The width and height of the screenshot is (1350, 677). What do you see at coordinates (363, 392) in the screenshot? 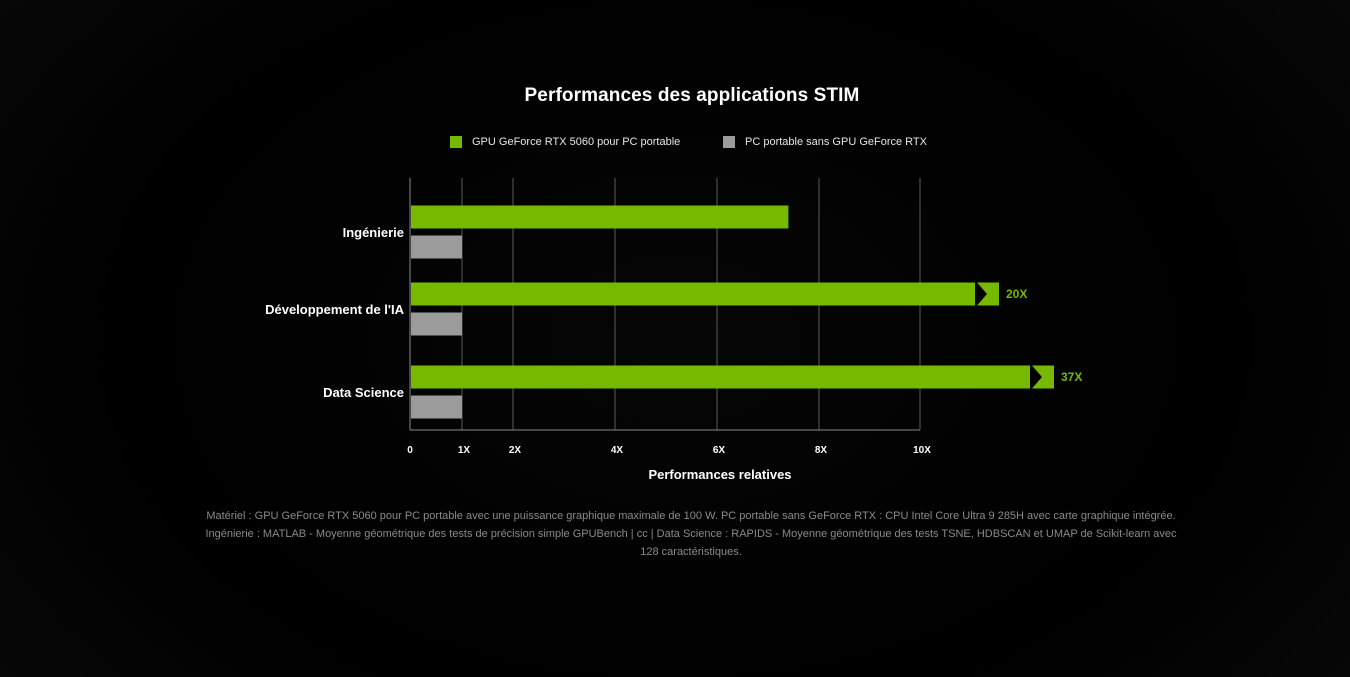
I see `category-label: Data Science` at bounding box center [363, 392].